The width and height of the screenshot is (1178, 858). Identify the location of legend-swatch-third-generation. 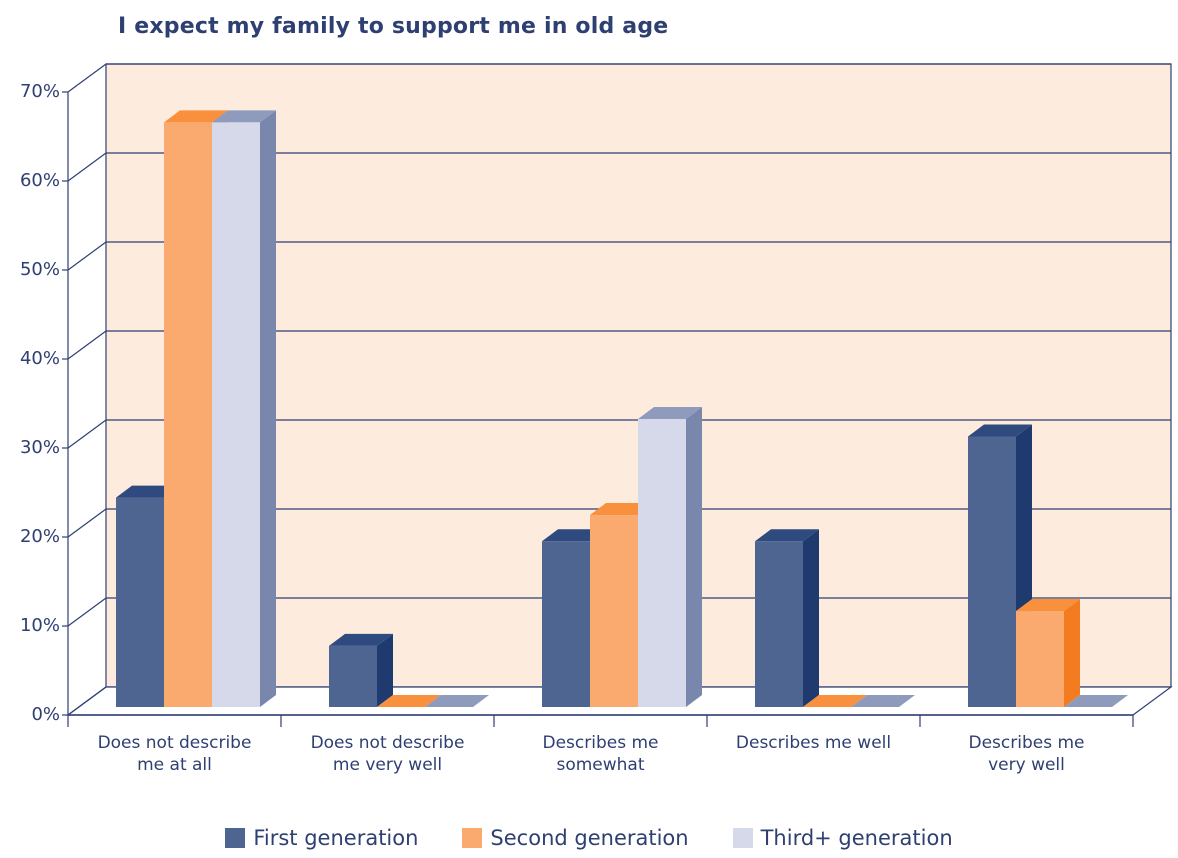
(742, 838).